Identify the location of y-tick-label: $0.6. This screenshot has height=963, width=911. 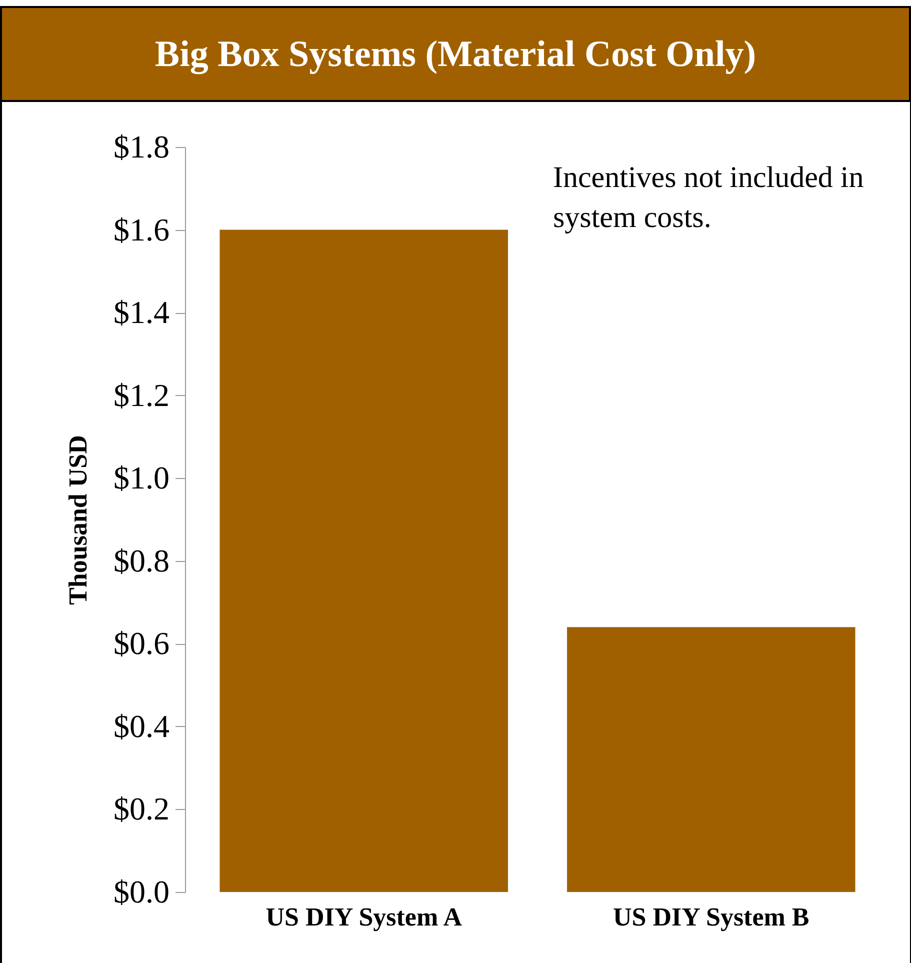
(142, 643).